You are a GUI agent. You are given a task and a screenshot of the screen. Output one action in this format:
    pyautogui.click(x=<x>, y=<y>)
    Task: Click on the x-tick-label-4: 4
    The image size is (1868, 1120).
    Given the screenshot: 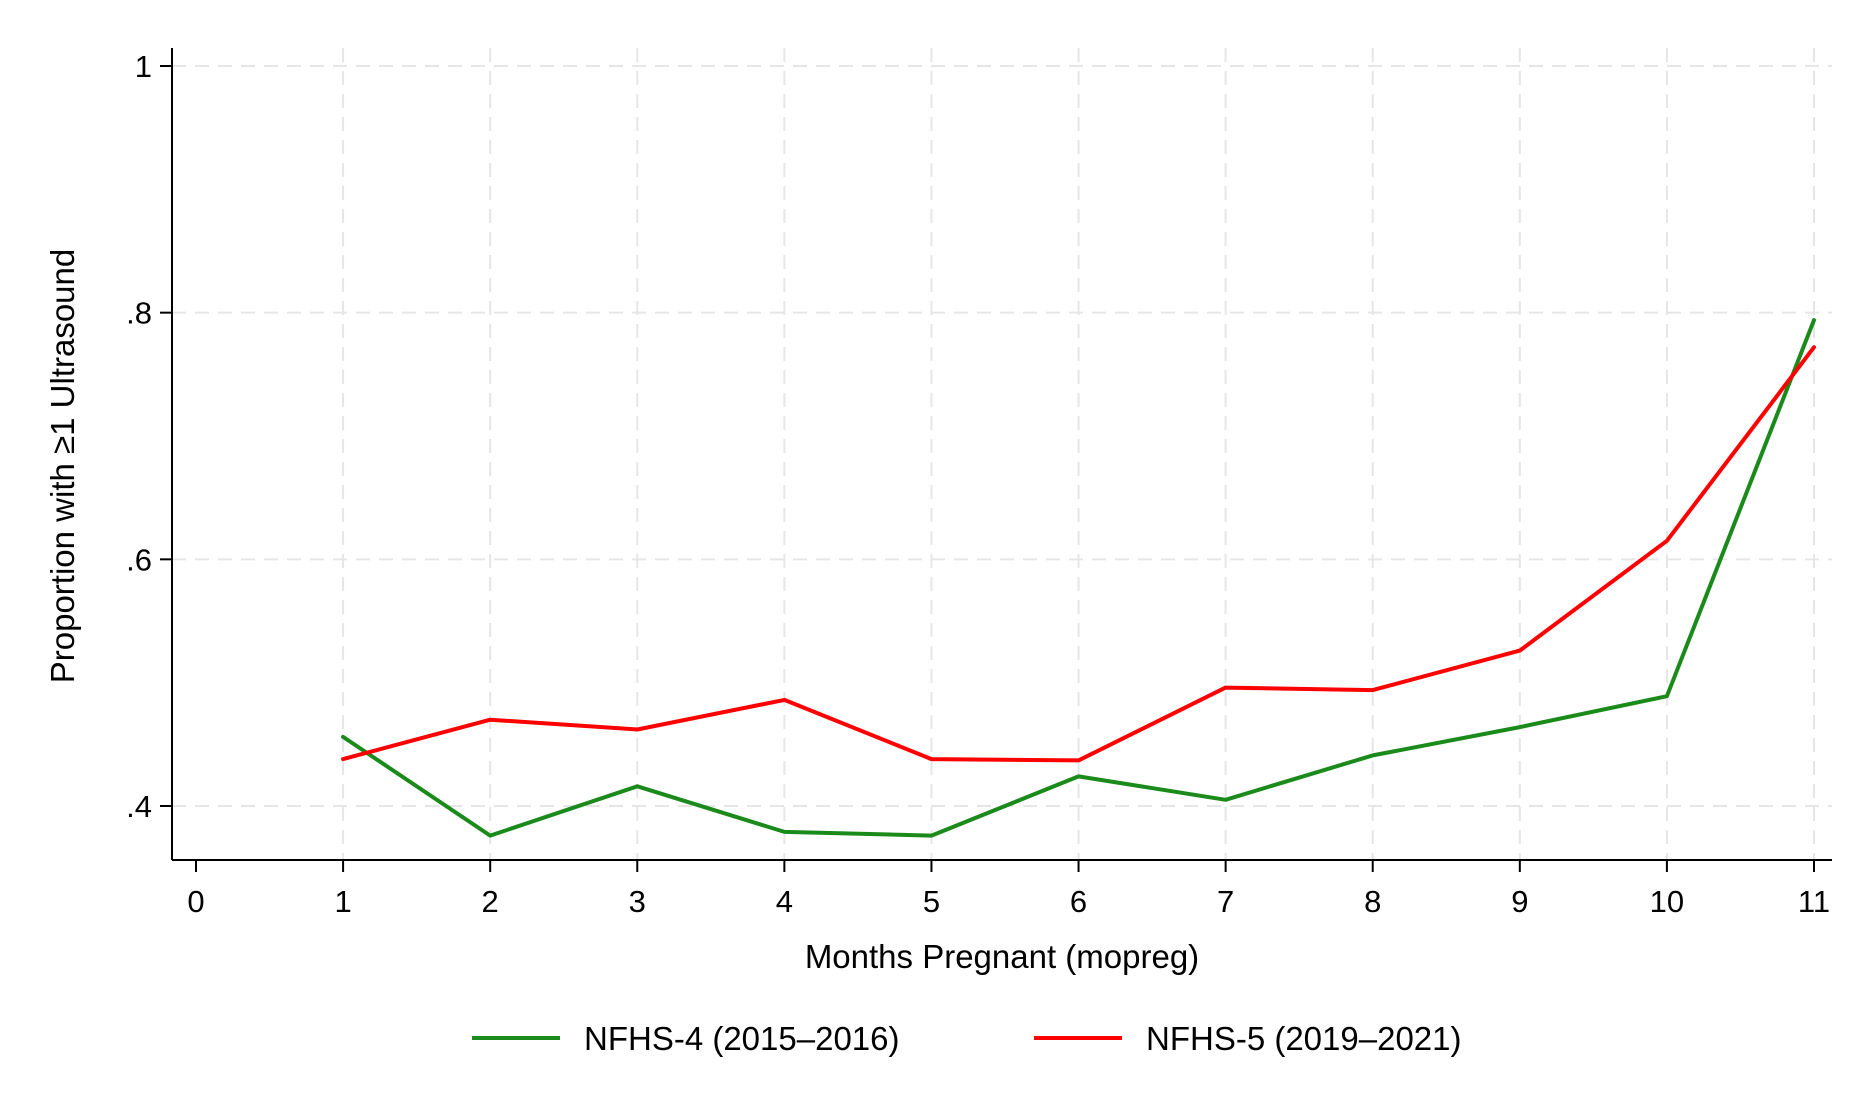 What is the action you would take?
    pyautogui.click(x=784, y=901)
    